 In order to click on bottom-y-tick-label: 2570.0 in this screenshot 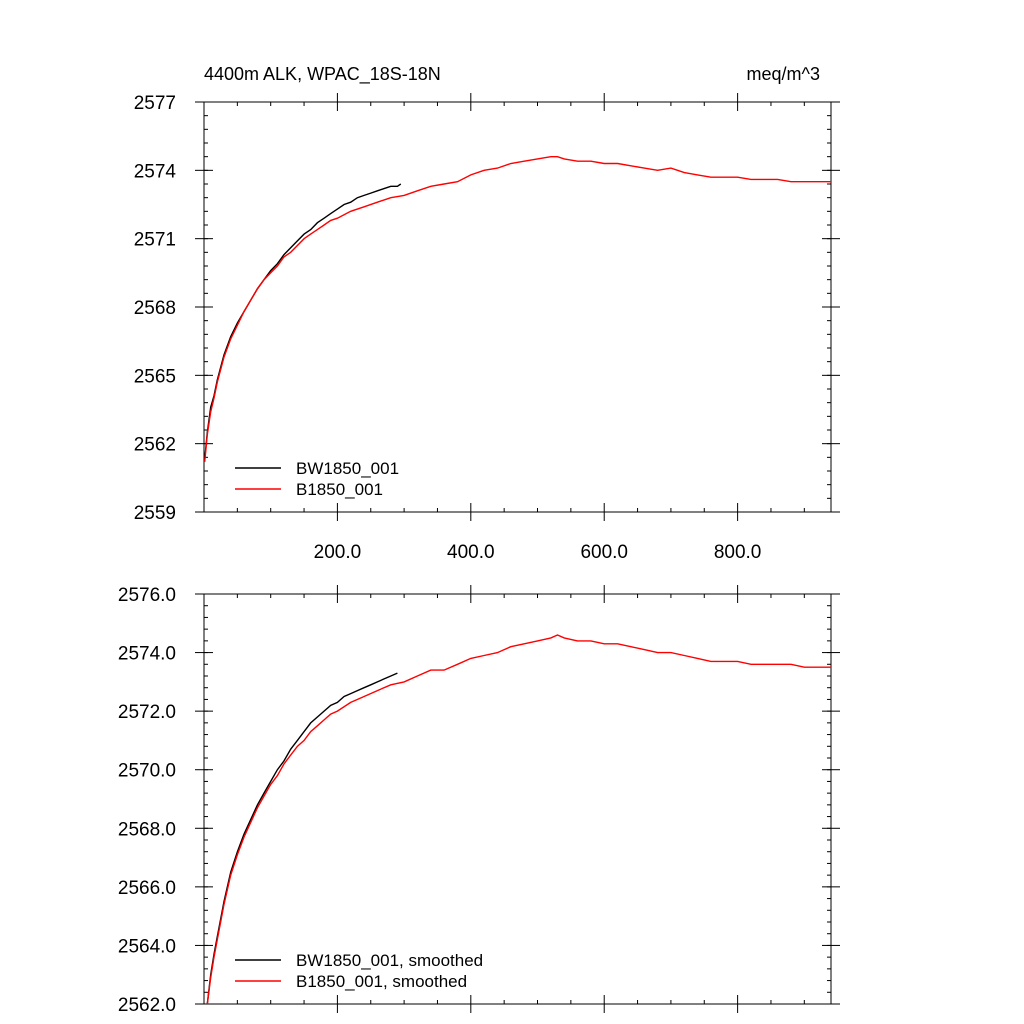, I will do `click(147, 771)`.